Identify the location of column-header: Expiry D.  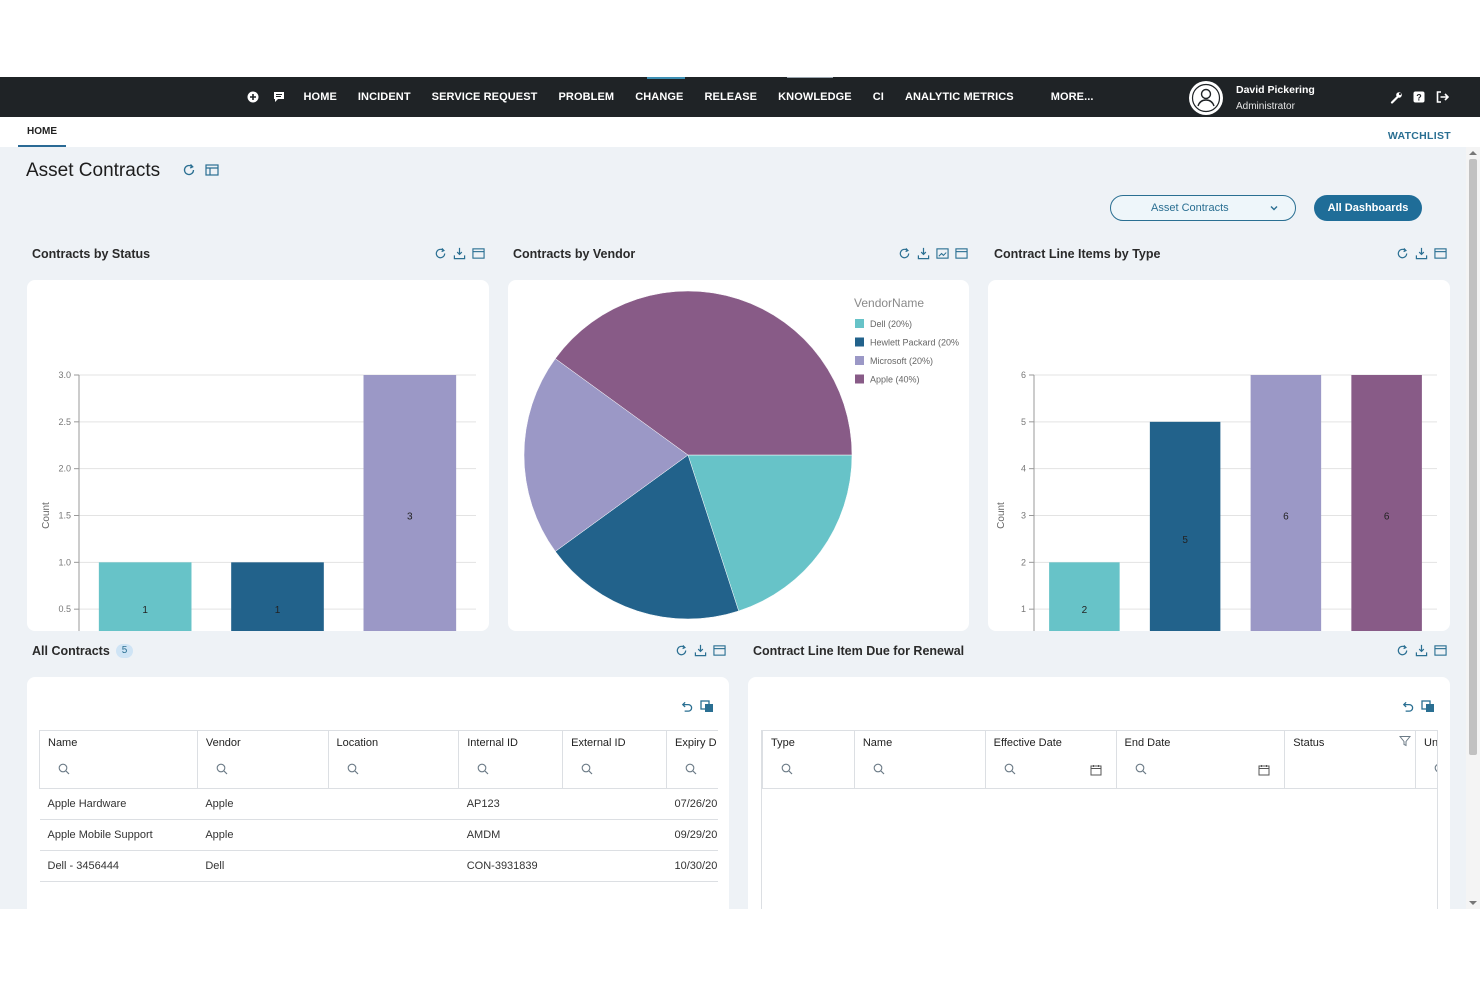
(692, 759).